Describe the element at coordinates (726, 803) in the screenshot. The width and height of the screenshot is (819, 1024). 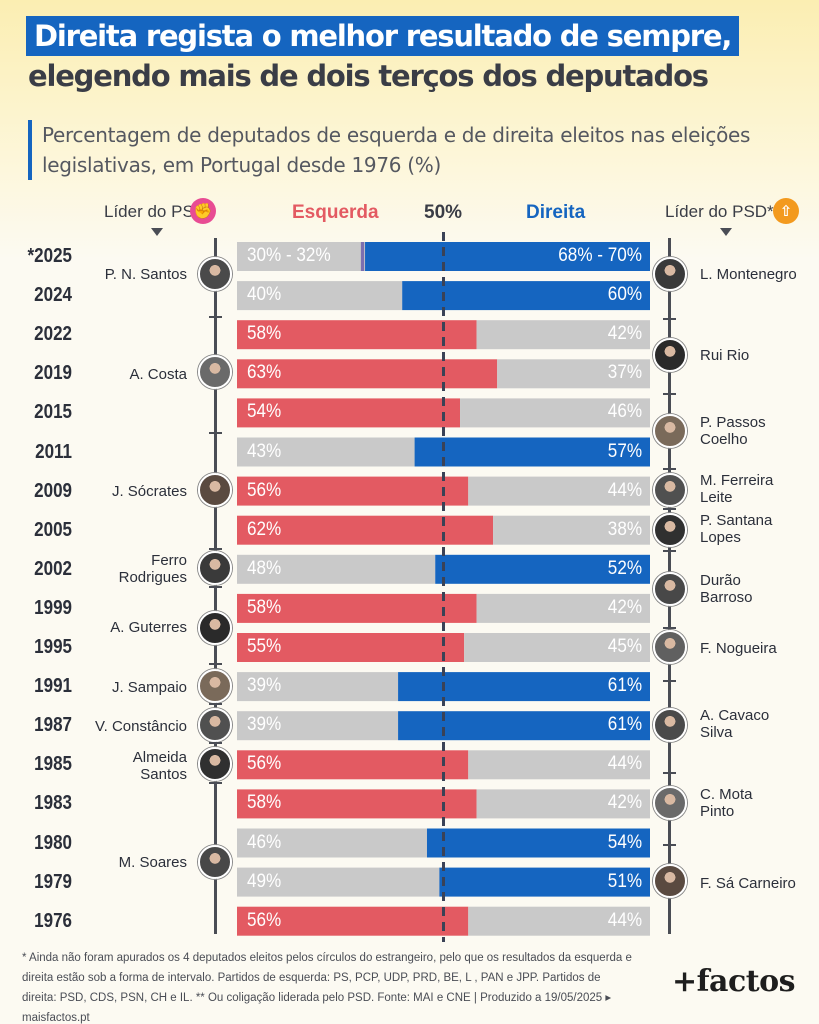
I see `psd-leader-name: C. Mota Pinto` at that location.